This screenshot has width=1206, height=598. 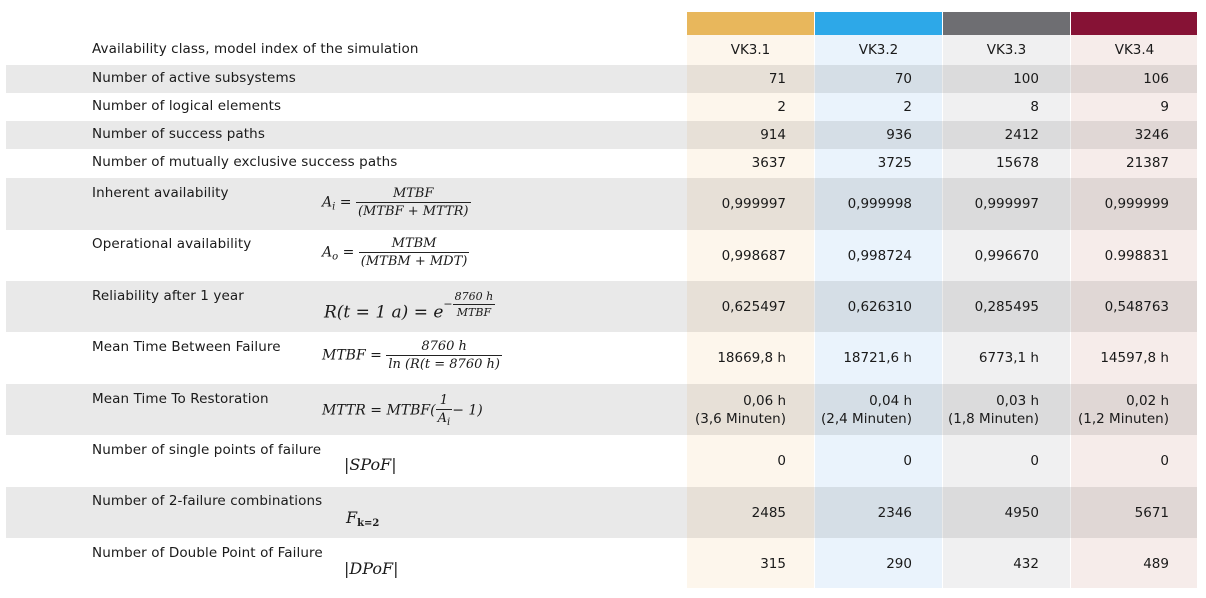 What do you see at coordinates (1021, 513) in the screenshot?
I see `cell-vk33: 4950` at bounding box center [1021, 513].